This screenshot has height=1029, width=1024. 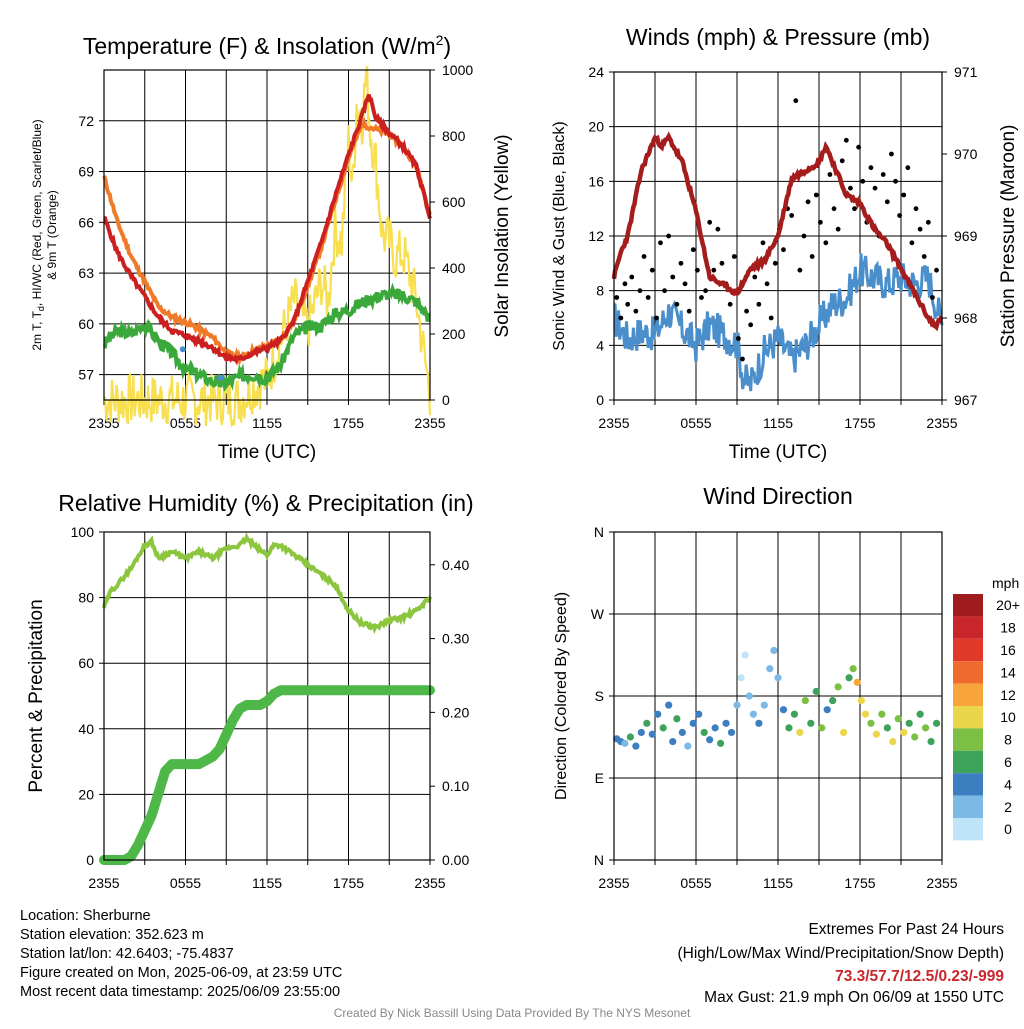 I want to click on y2-tick-label: 0.00, so click(x=455, y=860).